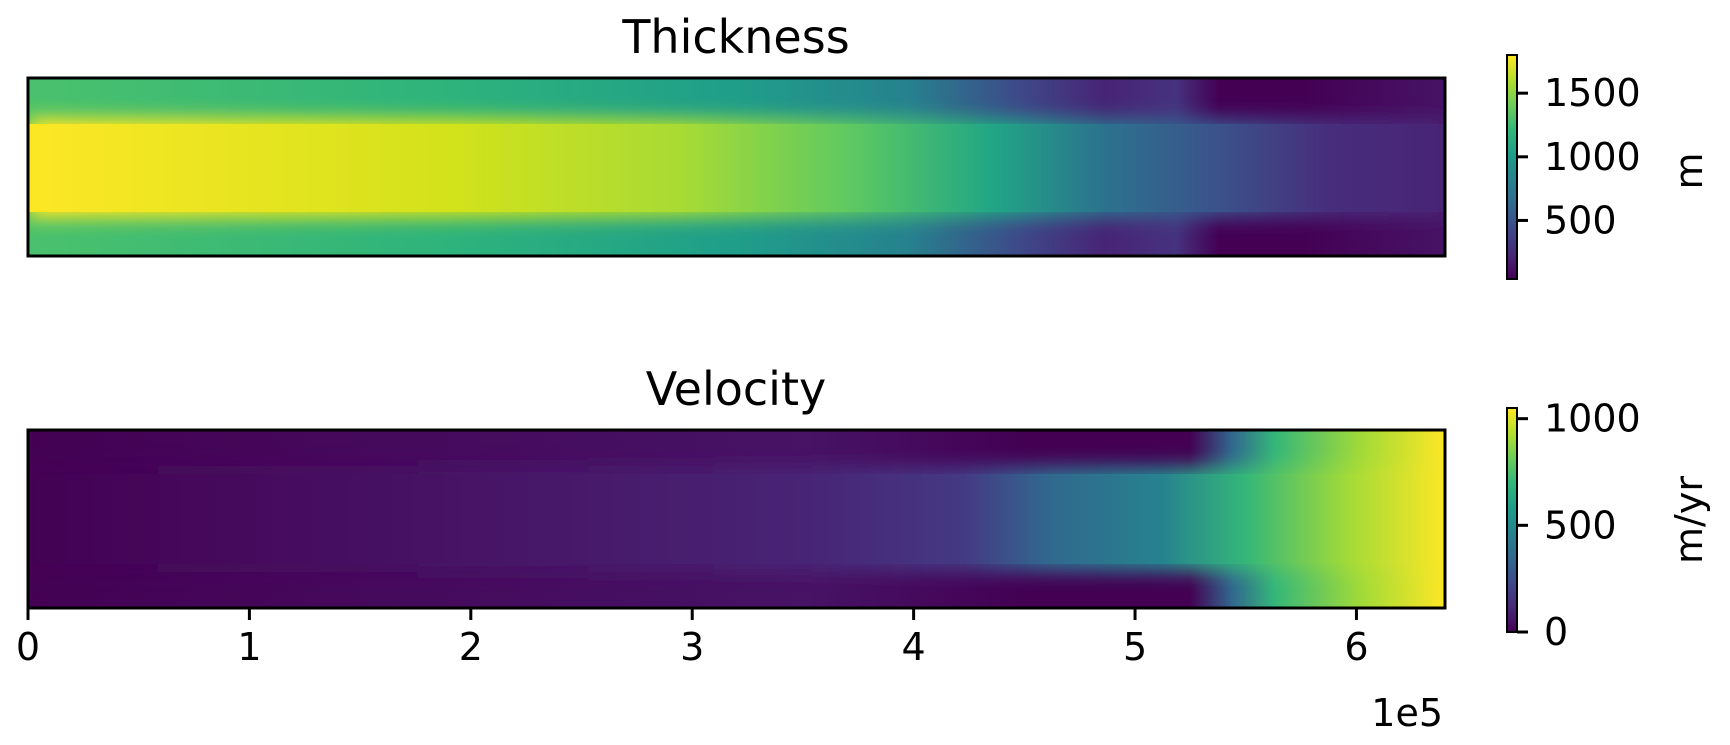 Image resolution: width=1730 pixels, height=745 pixels. I want to click on colorbar-tick-label: 0, so click(1556, 632).